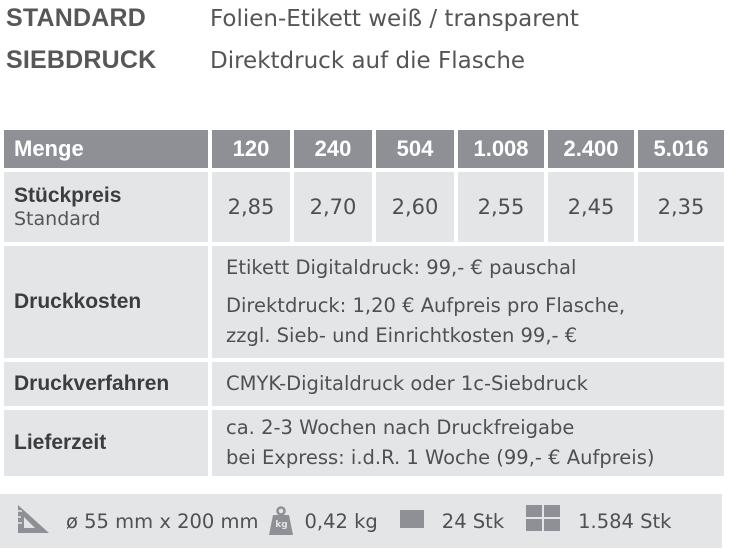 The image size is (730, 549). What do you see at coordinates (251, 149) in the screenshot?
I see `quantity-header: 120` at bounding box center [251, 149].